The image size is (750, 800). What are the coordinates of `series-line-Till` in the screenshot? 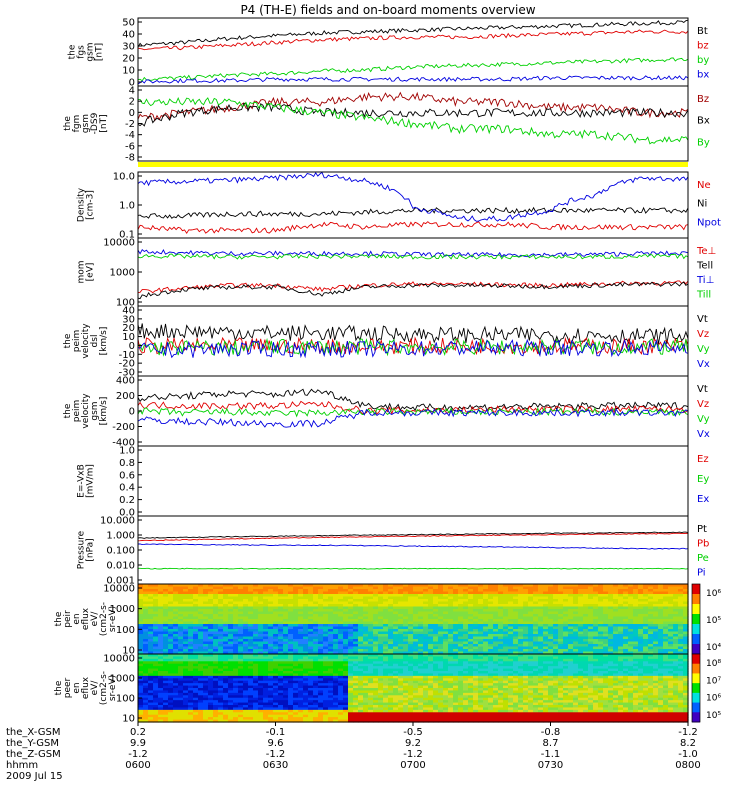 It's located at (413, 256).